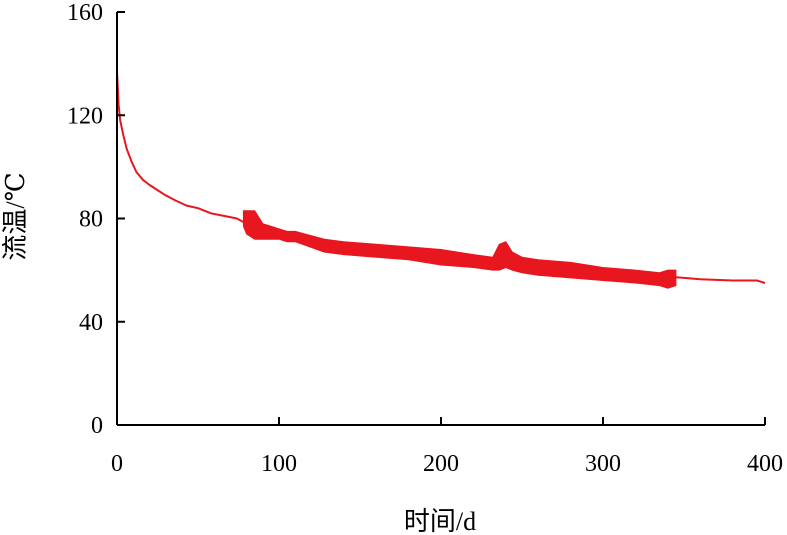 This screenshot has width=787, height=535. What do you see at coordinates (15, 216) in the screenshot?
I see `y-axis-title: 流温/℃` at bounding box center [15, 216].